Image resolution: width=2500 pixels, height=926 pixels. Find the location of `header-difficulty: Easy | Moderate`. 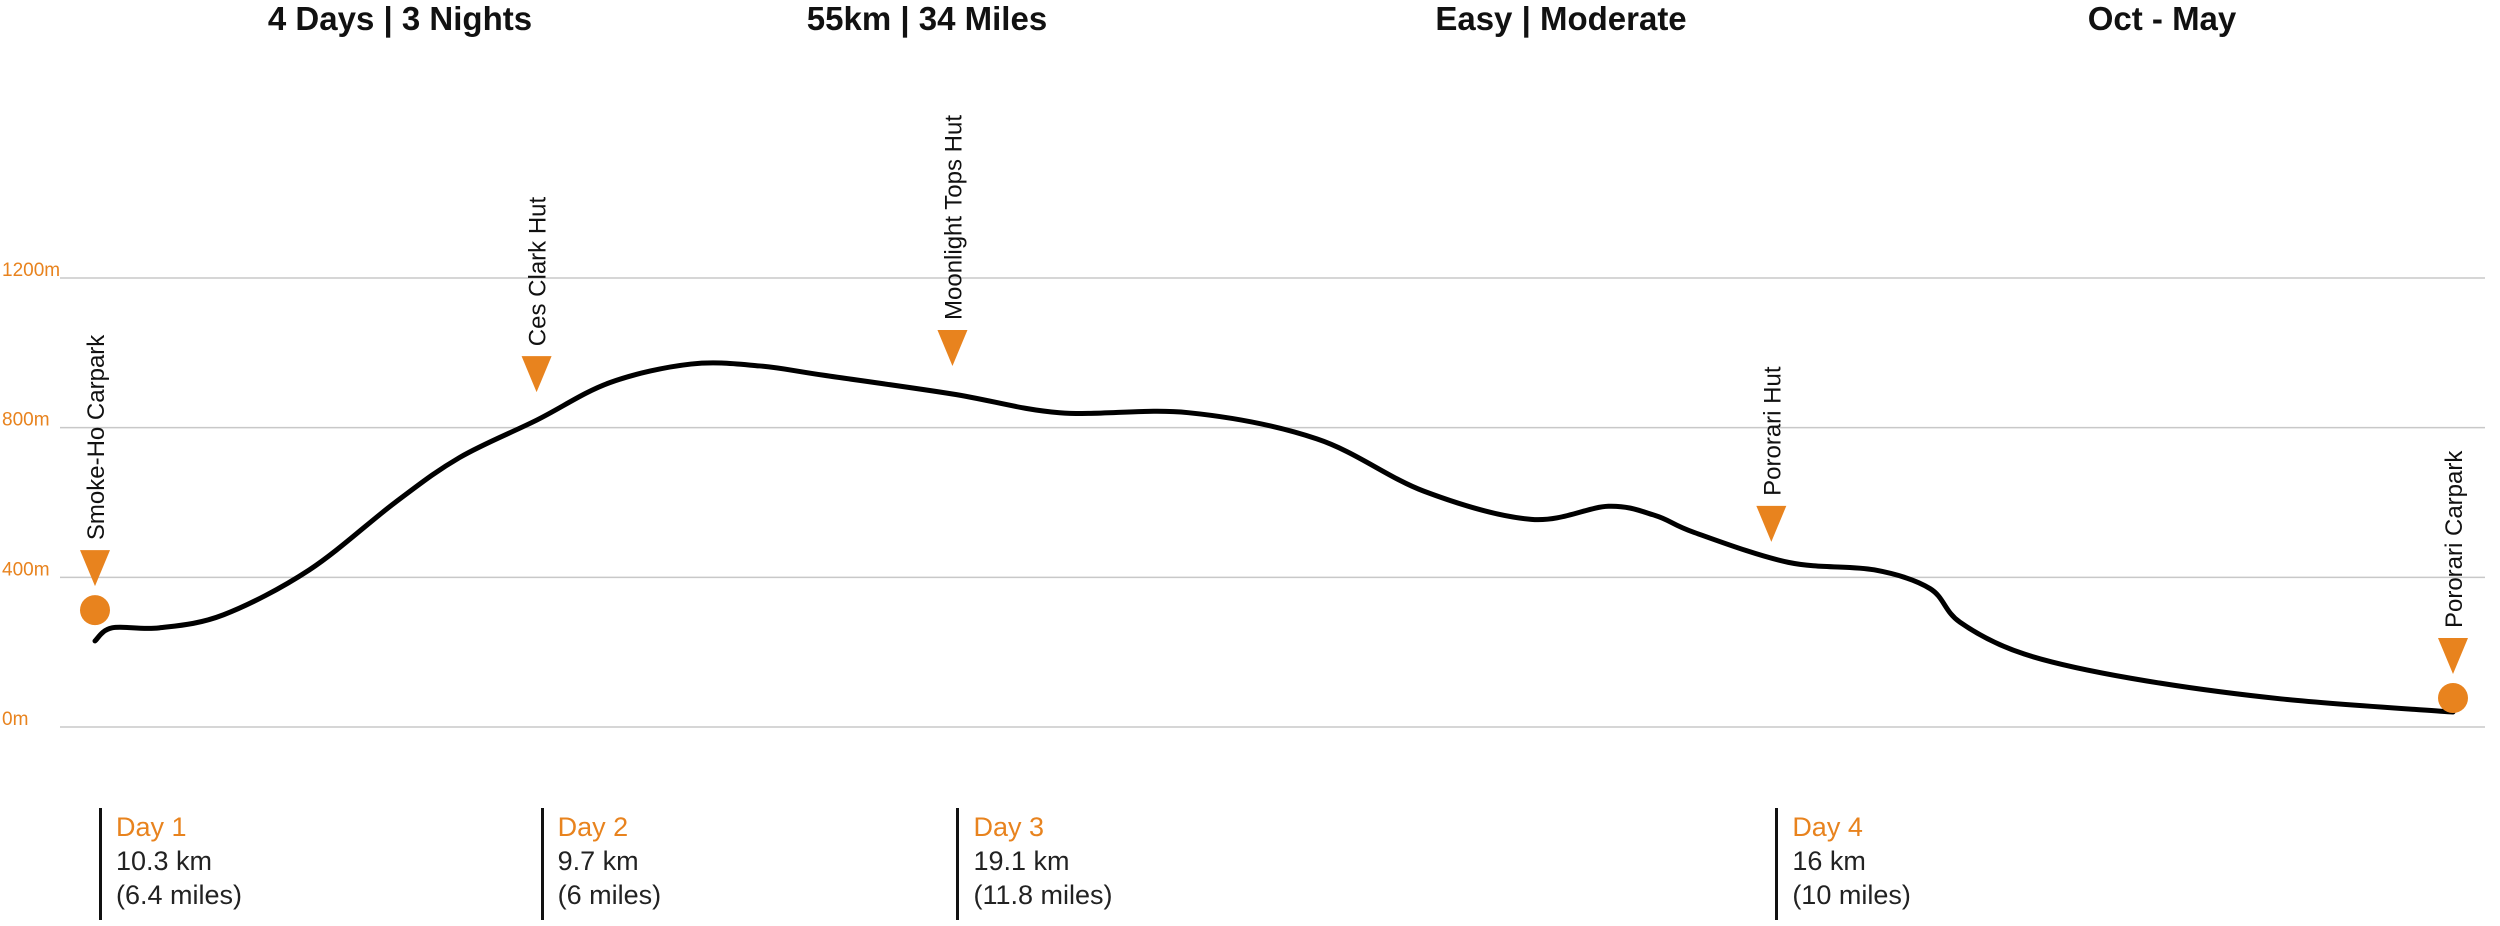

header-difficulty: Easy | Moderate is located at coordinates (1561, 18).